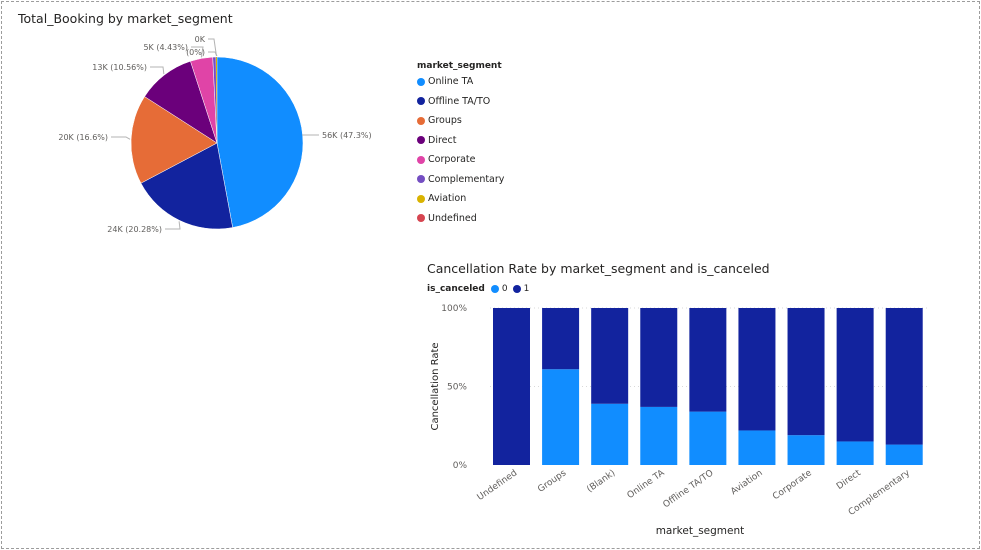 This screenshot has width=981, height=550. What do you see at coordinates (452, 218) in the screenshot?
I see `legend-label: Undefined` at bounding box center [452, 218].